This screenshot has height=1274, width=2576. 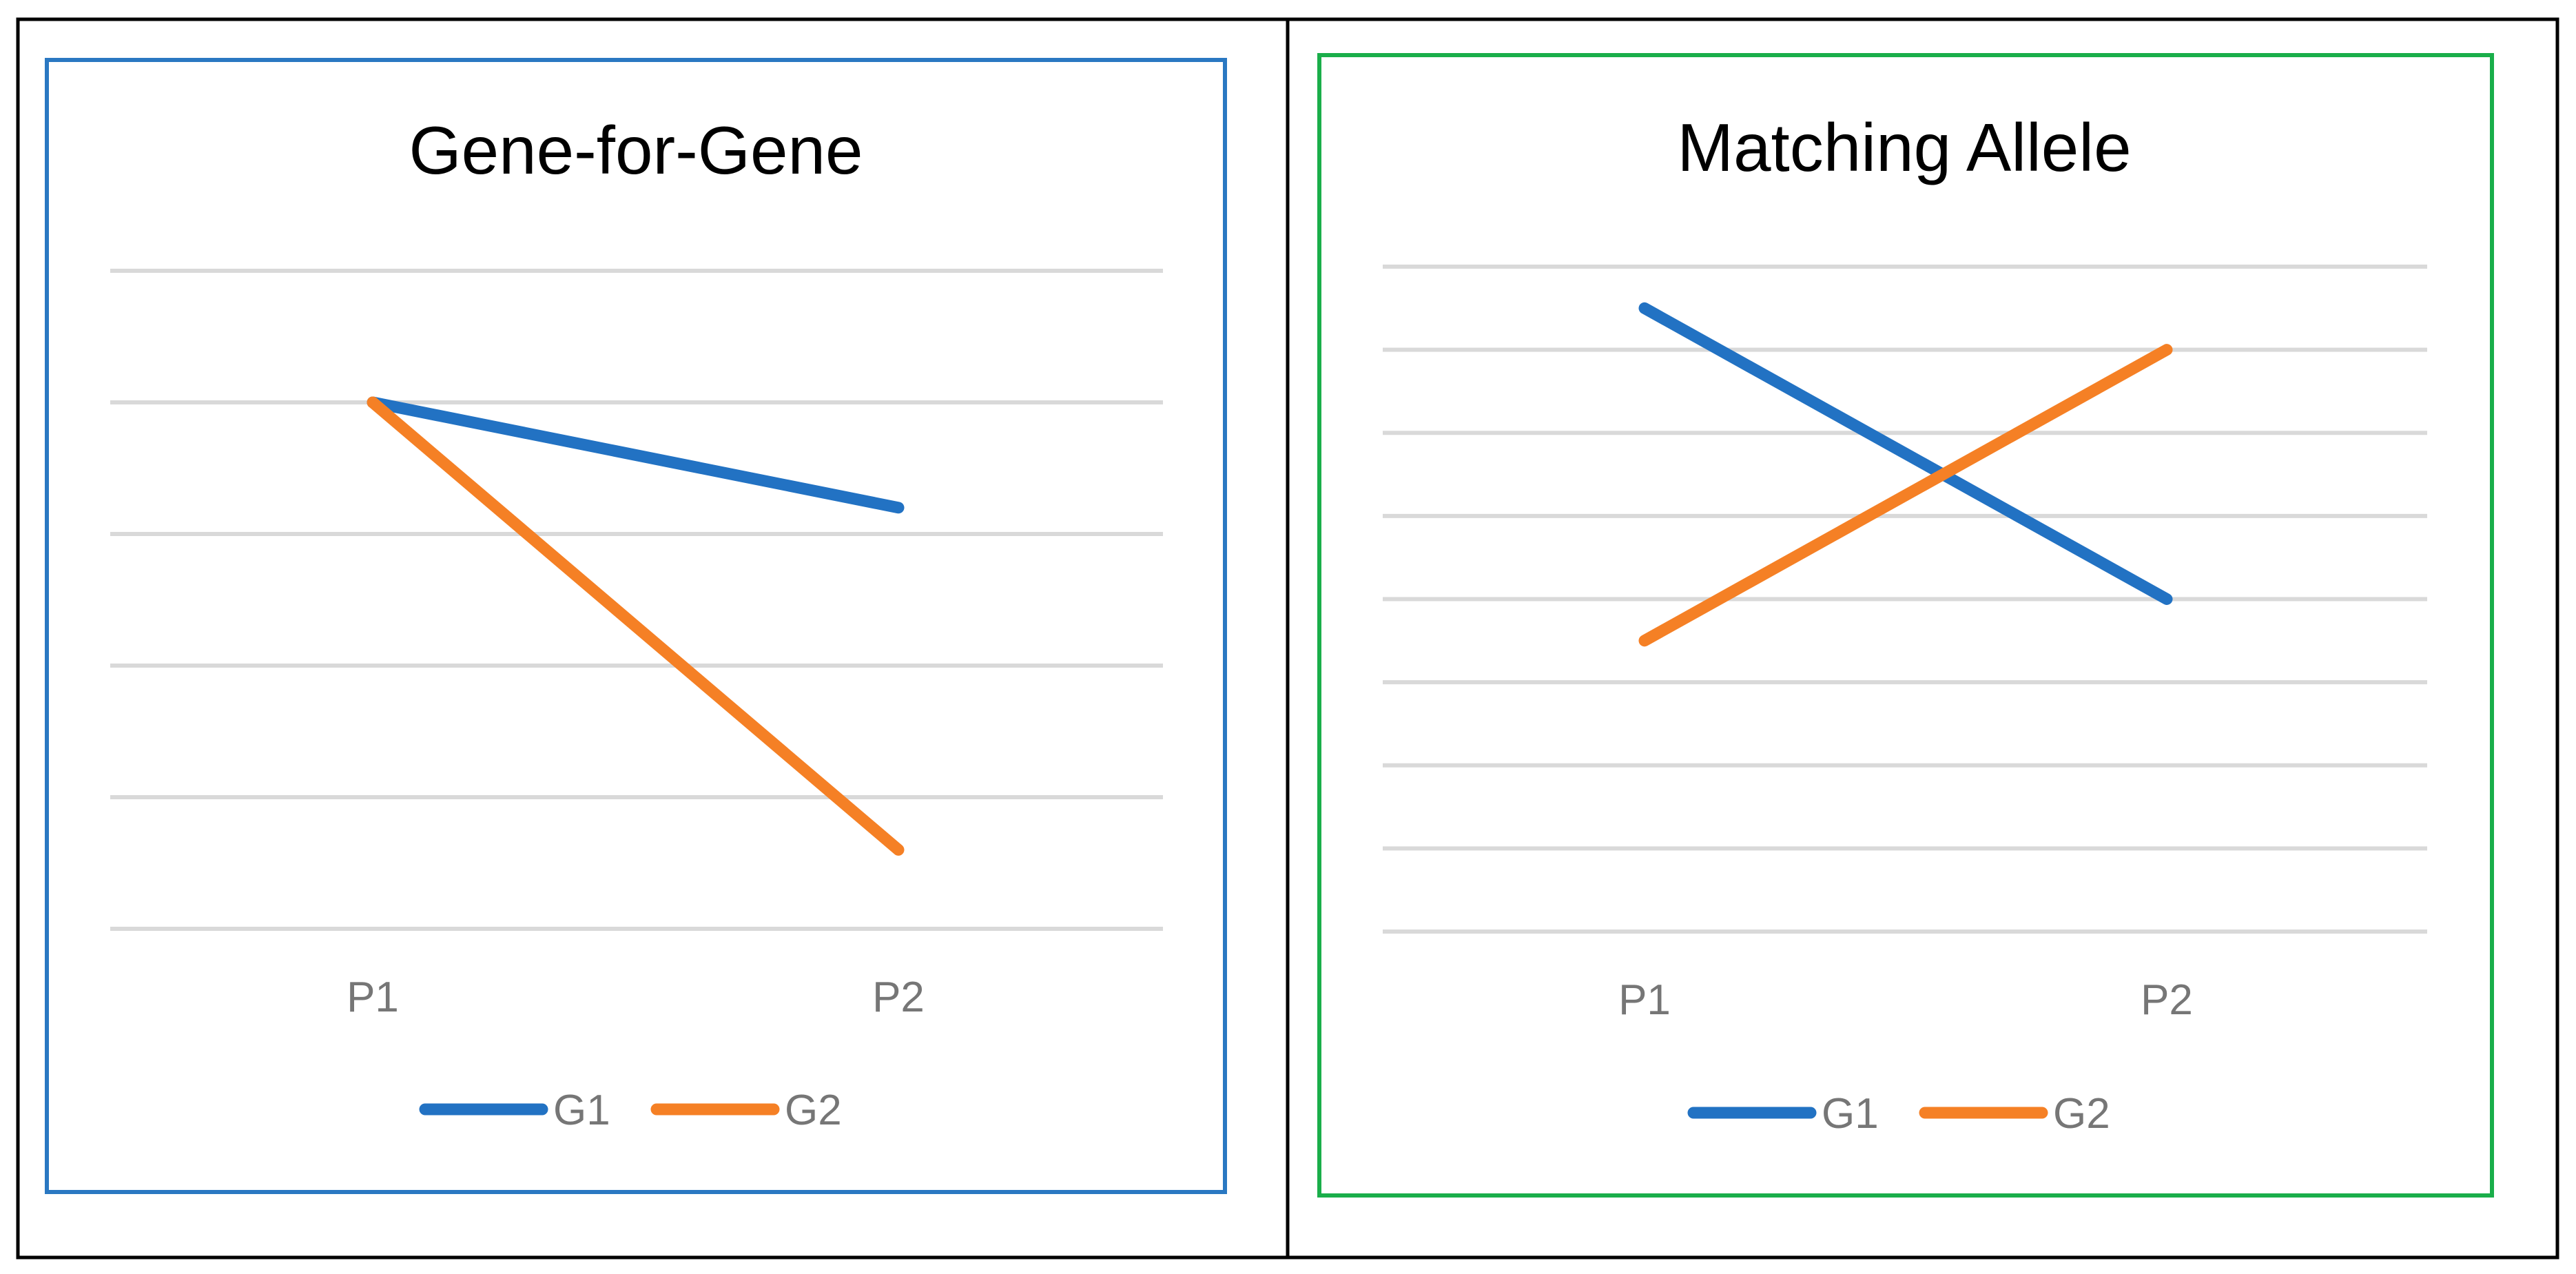 I want to click on chart-title: Matching Allele, so click(x=1904, y=147).